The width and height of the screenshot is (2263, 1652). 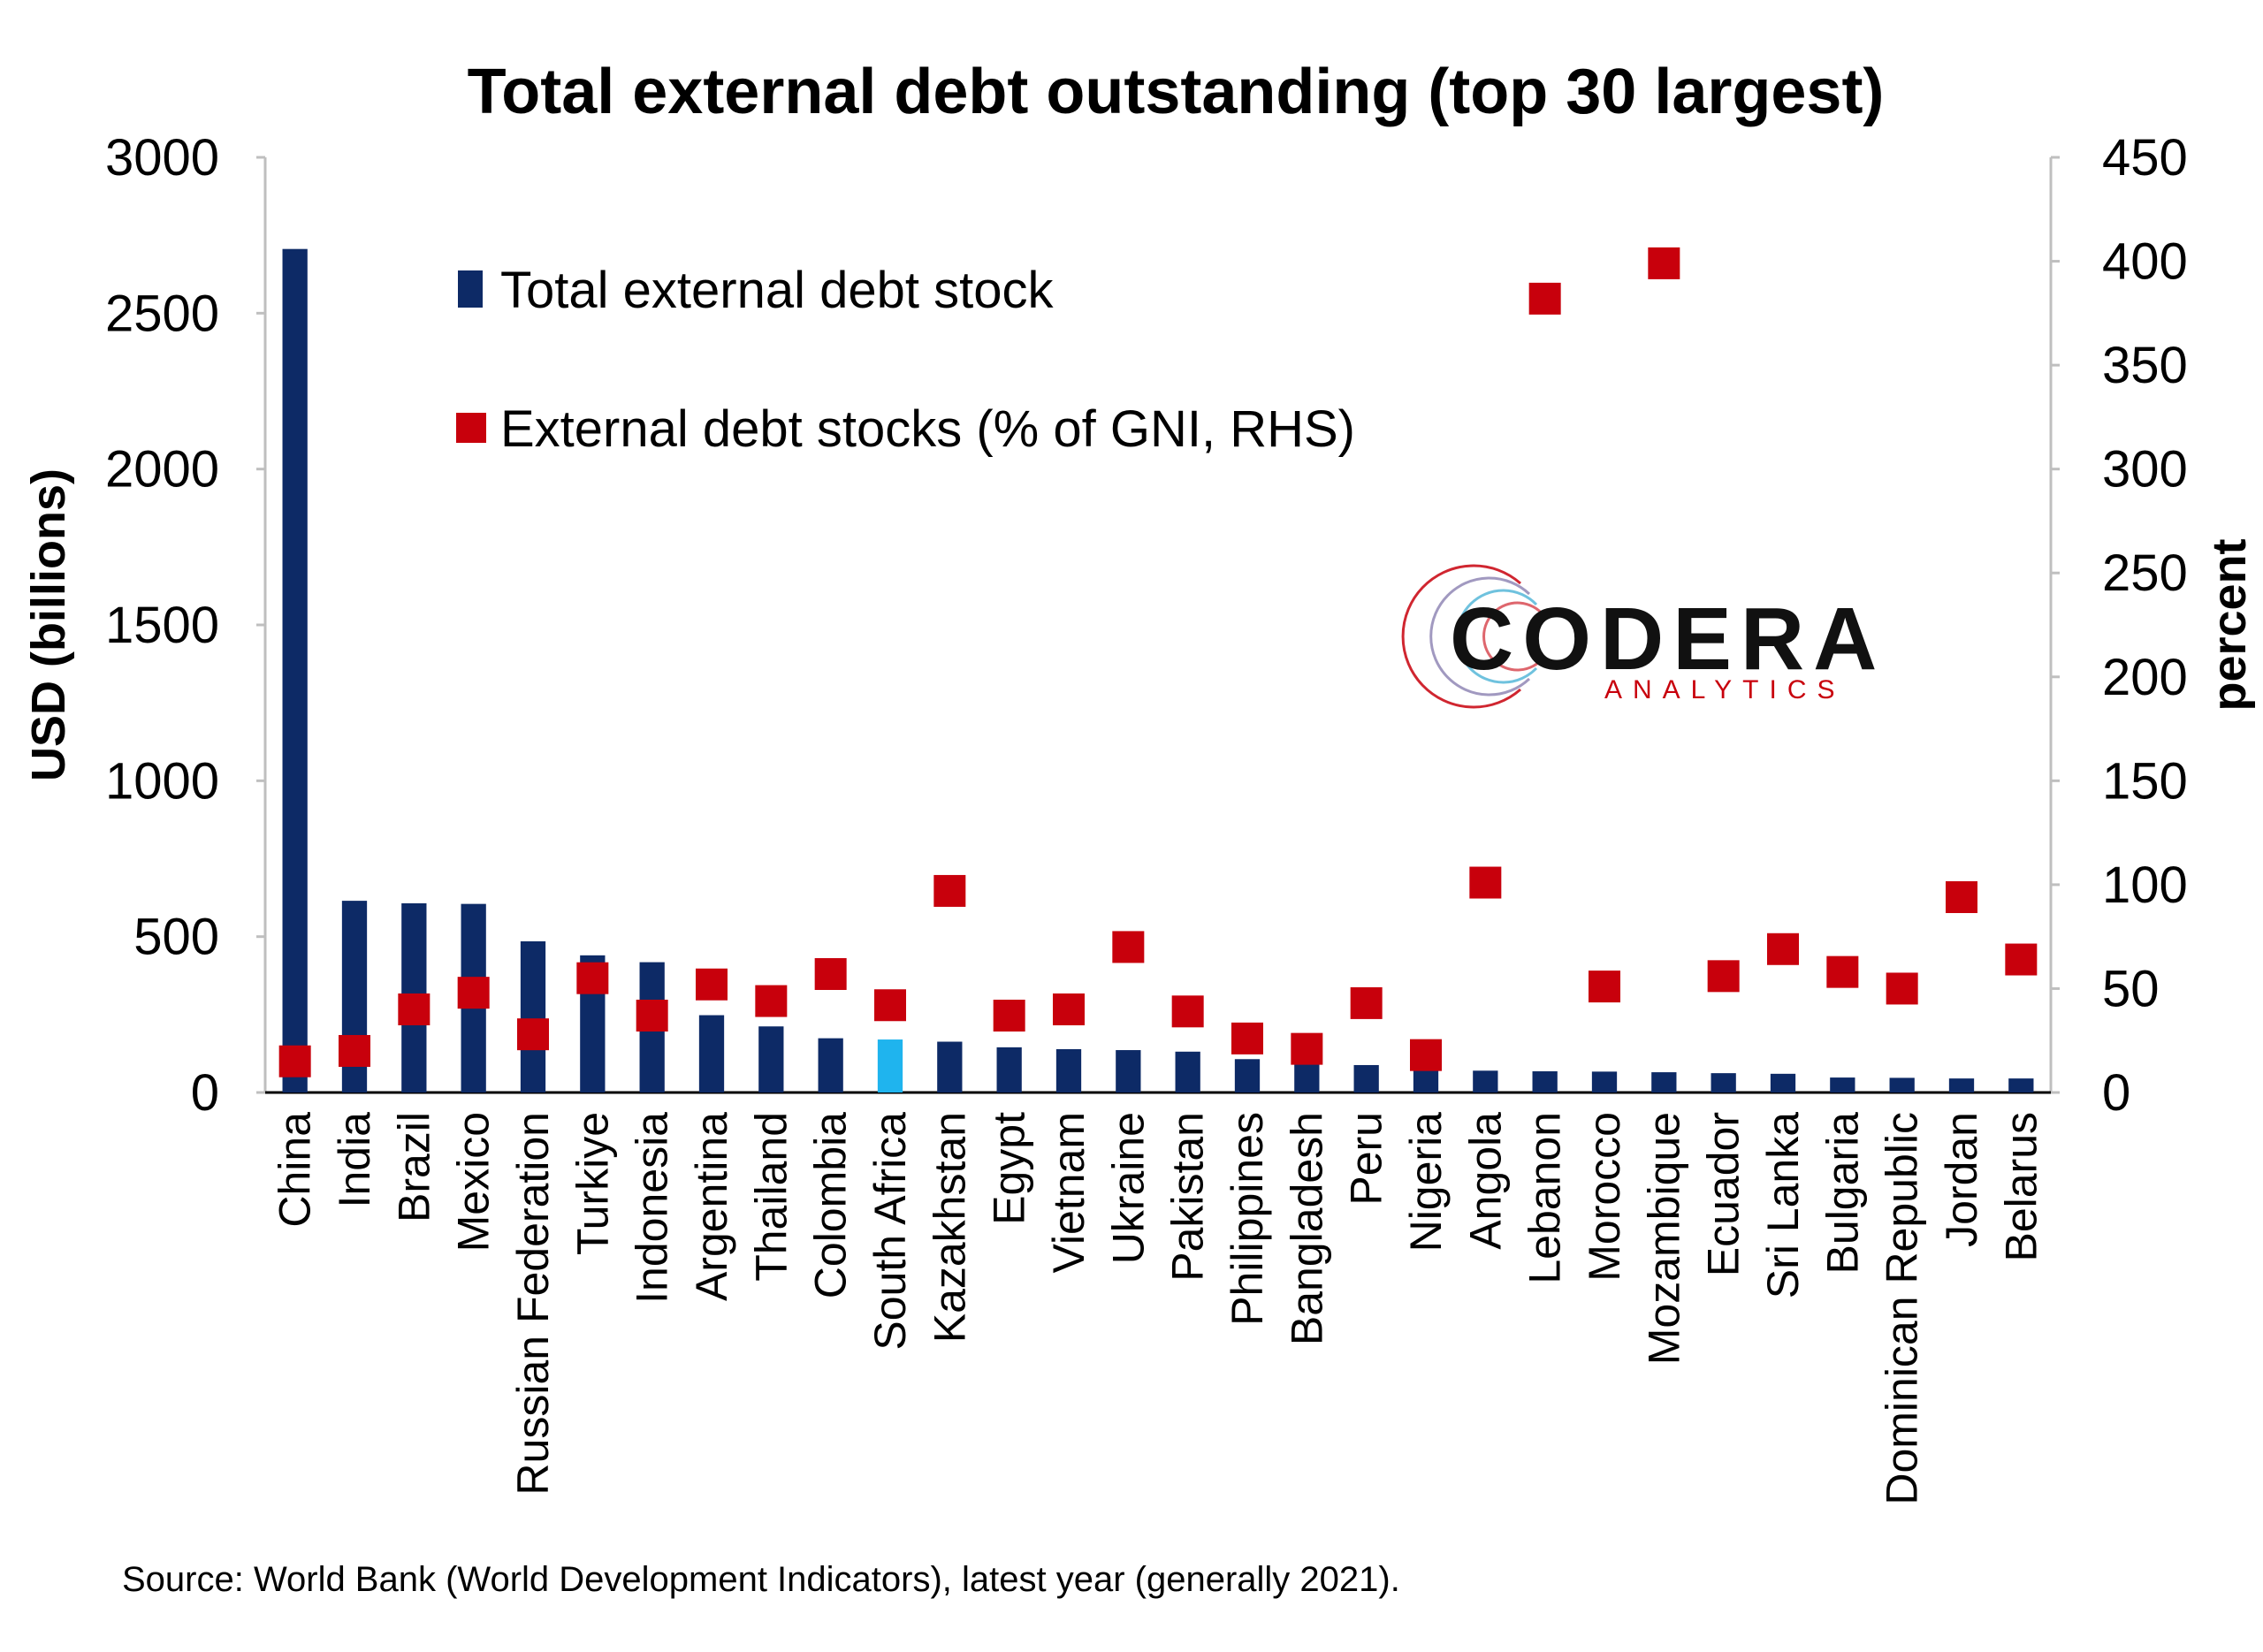 I want to click on left-tick-label: 0, so click(x=205, y=1093).